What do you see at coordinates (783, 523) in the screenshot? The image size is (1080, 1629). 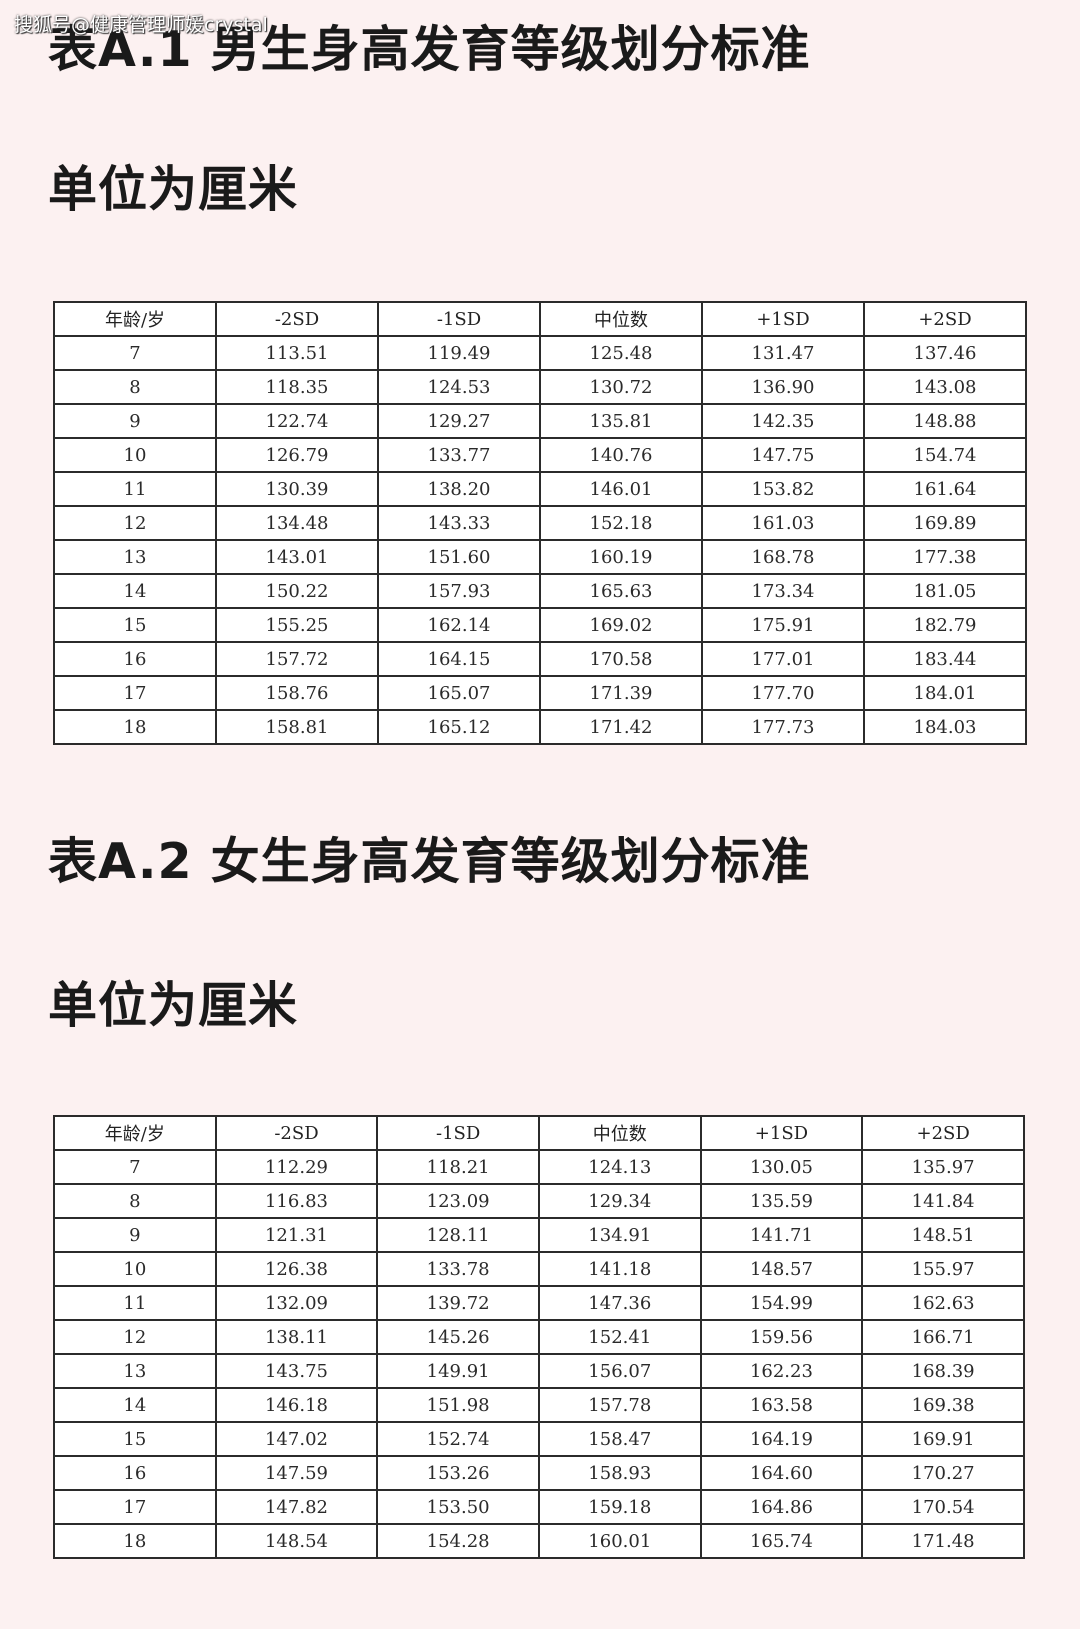 I see `cell-plus-1sd: 161.03` at bounding box center [783, 523].